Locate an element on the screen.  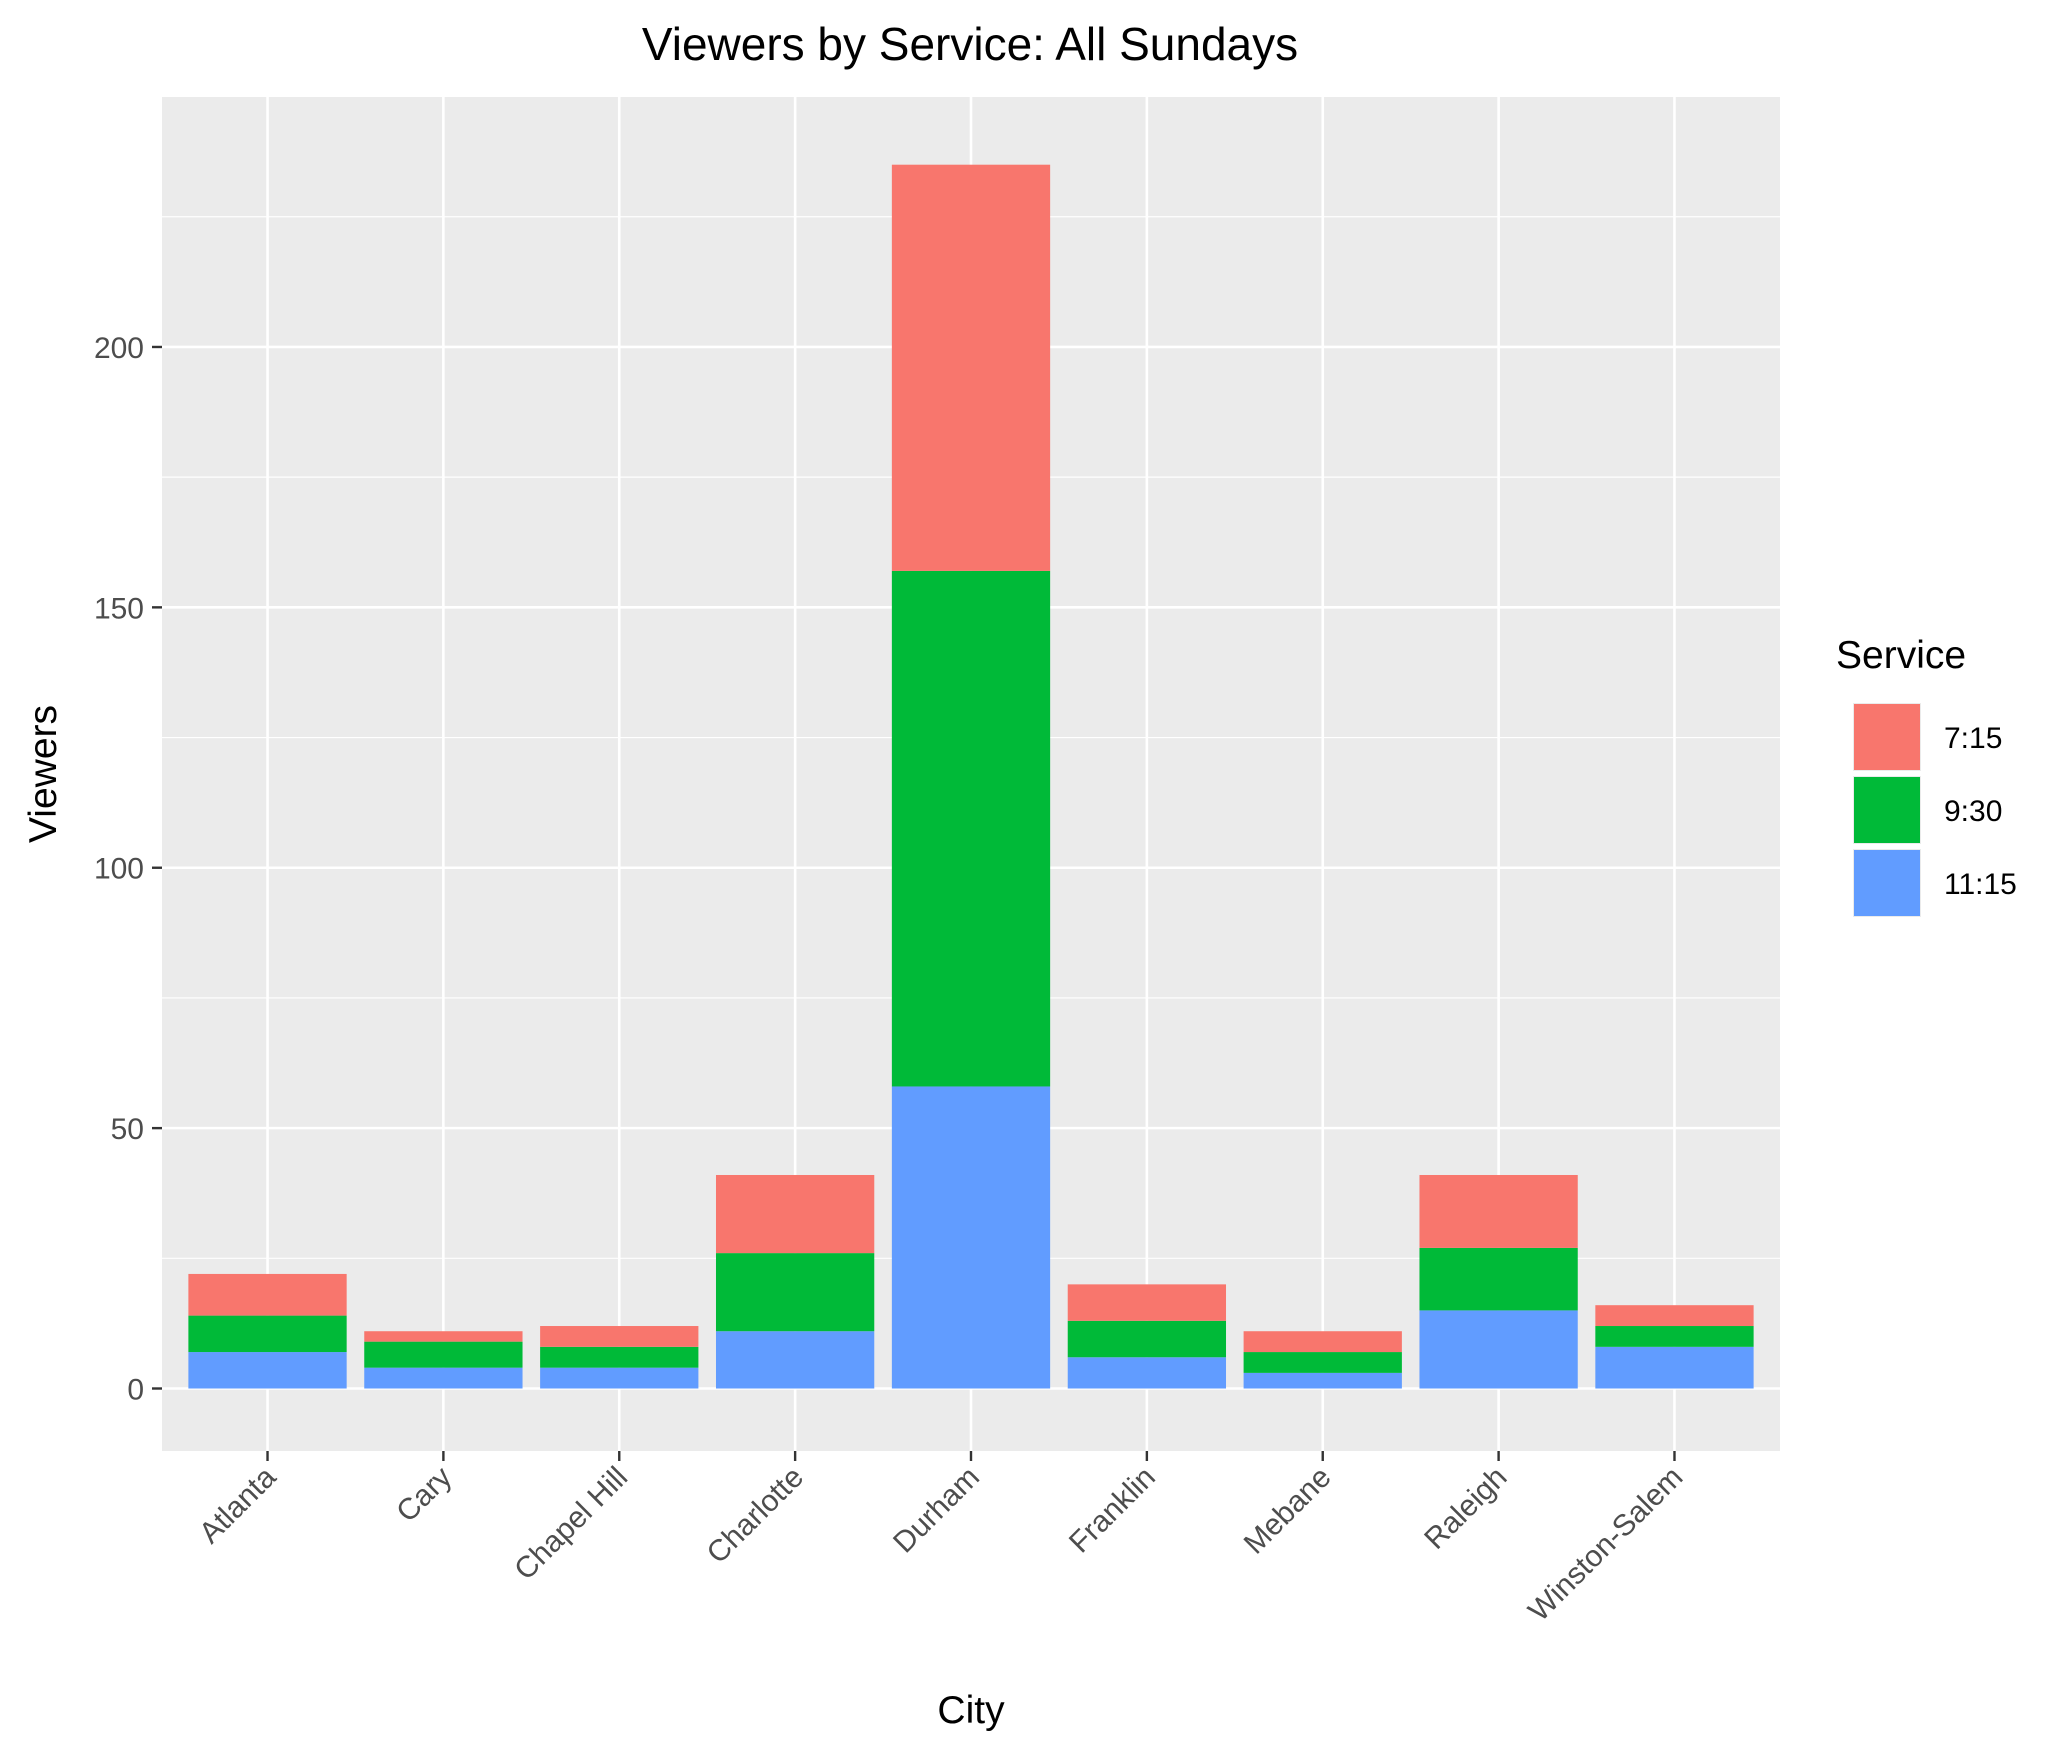
x-tick-label: Charlotte is located at coordinates (755, 1515).